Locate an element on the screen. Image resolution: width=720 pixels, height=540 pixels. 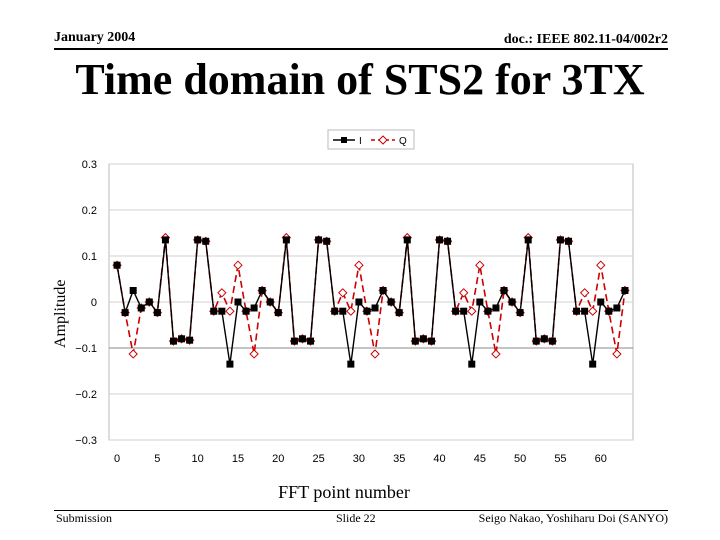
y-tick-labels: 0.3 0.2 0.1 0 −0.1 −0.2 −0.3 is located at coordinates (86, 303).